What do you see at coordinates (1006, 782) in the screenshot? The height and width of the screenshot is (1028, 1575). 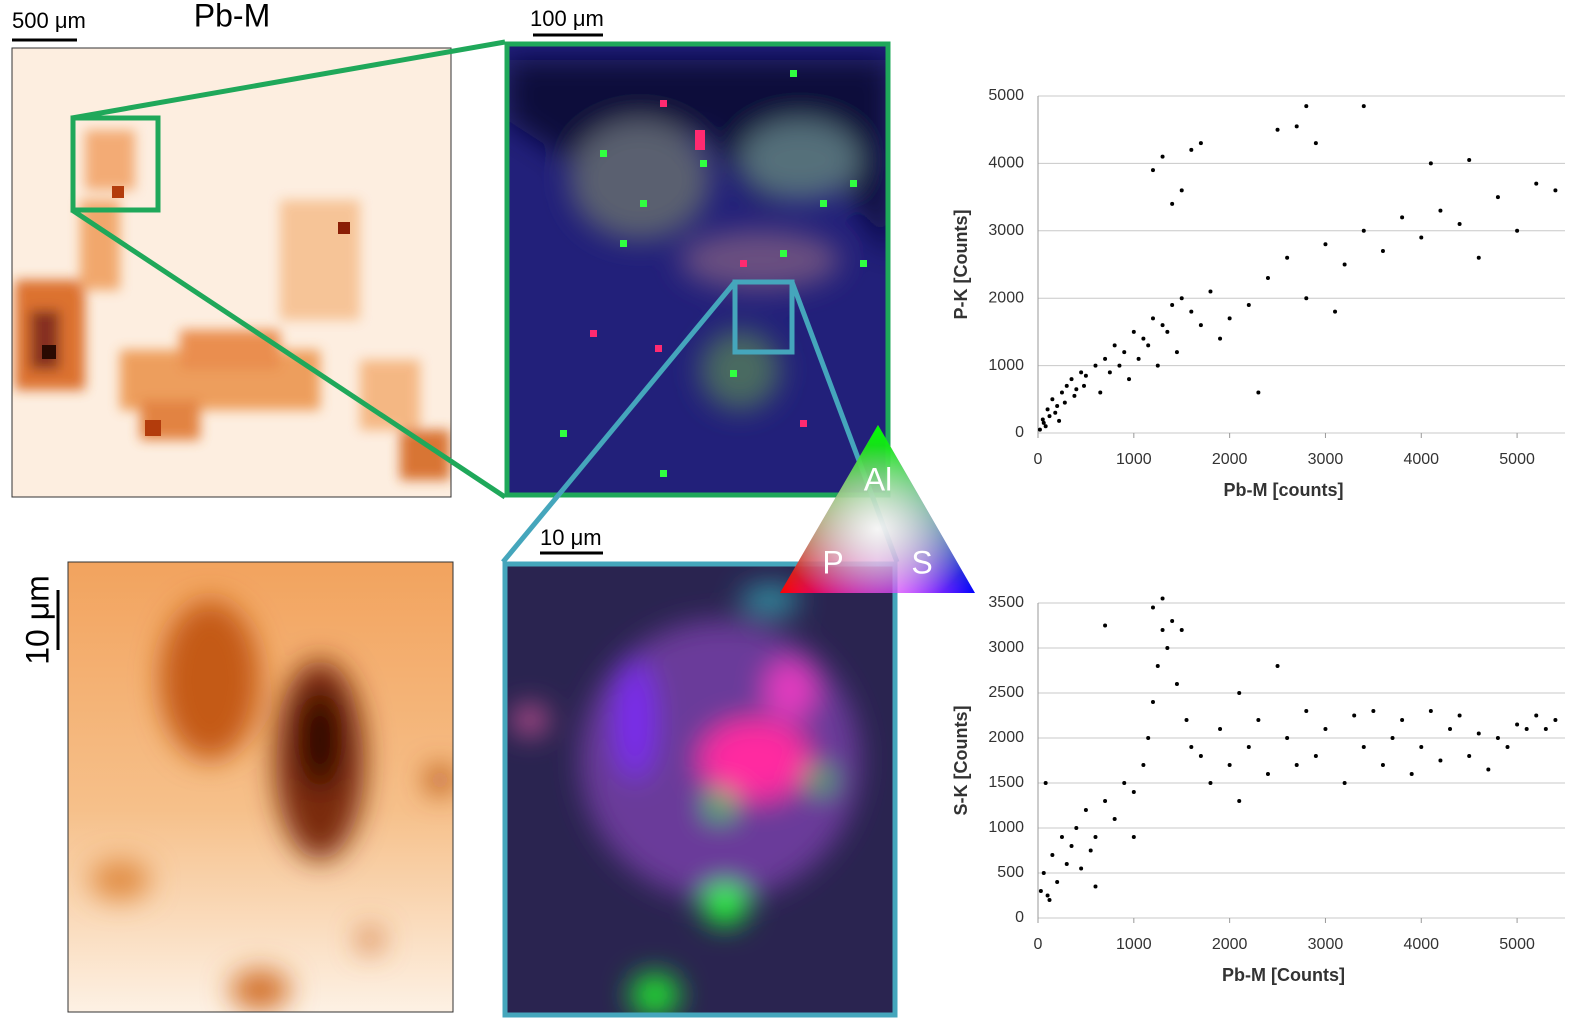 I see `y-tick-label: 1500` at bounding box center [1006, 782].